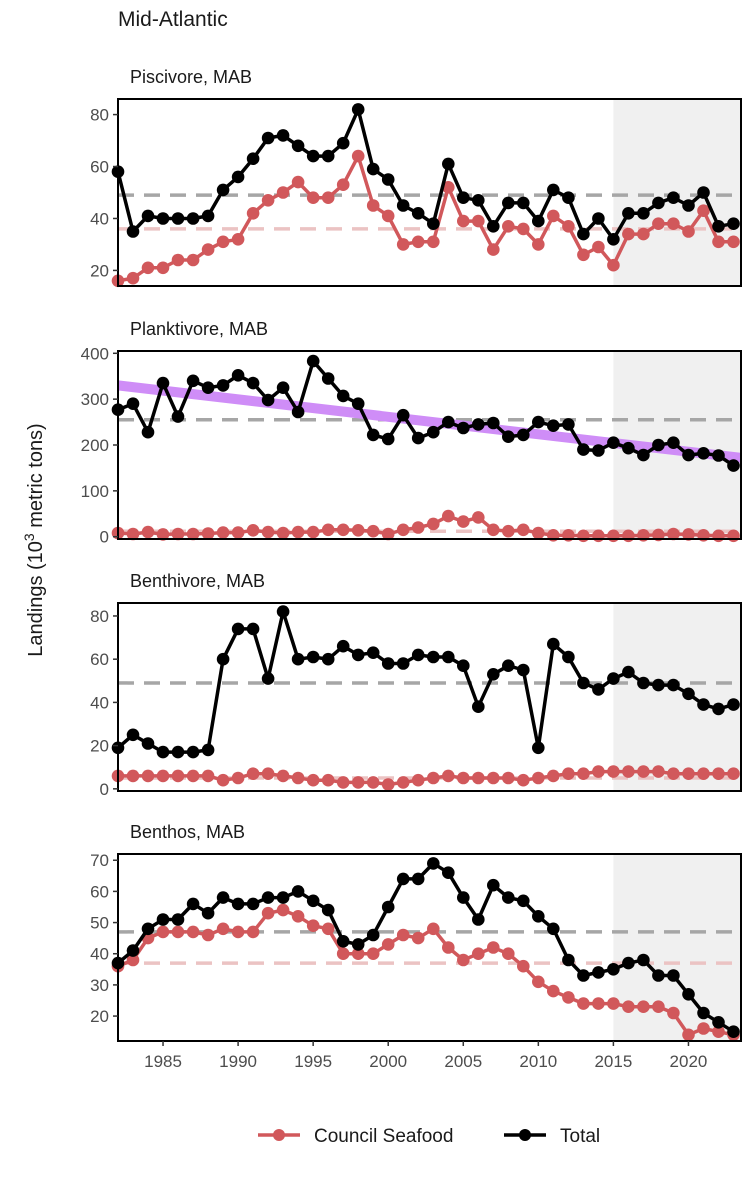  What do you see at coordinates (383, 1136) in the screenshot?
I see `legend-council-label: Council Seafood` at bounding box center [383, 1136].